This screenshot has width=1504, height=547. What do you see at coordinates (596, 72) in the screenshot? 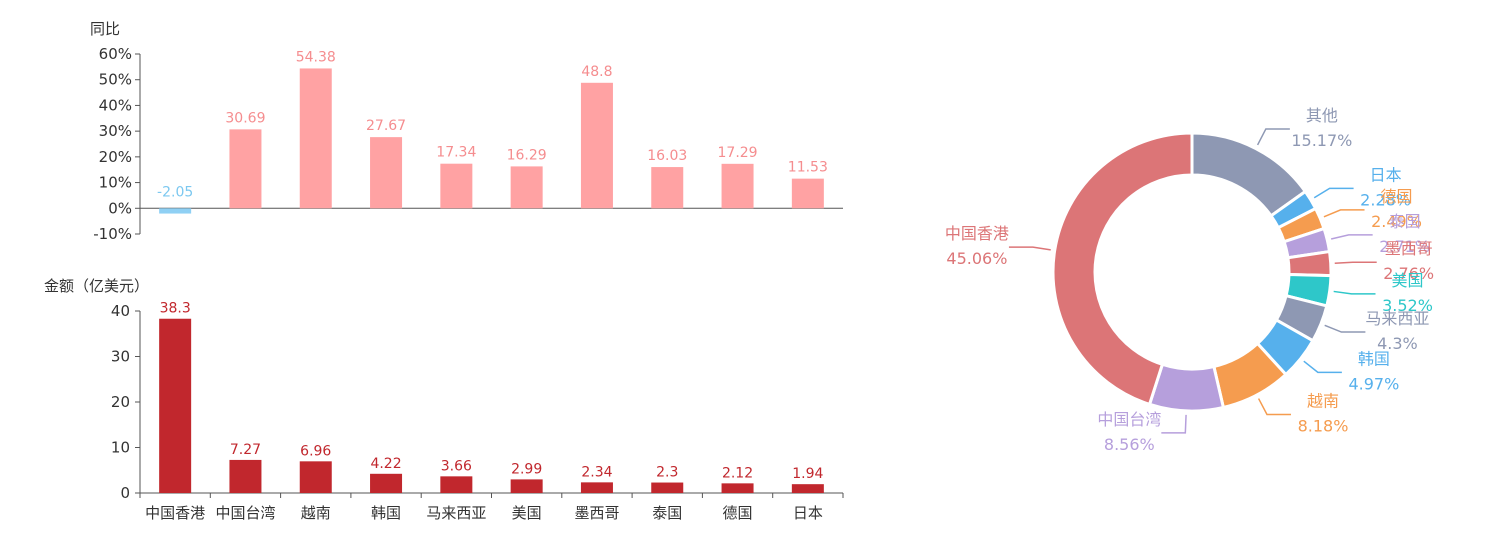
I see `growth-data-label: 48.8` at bounding box center [596, 72].